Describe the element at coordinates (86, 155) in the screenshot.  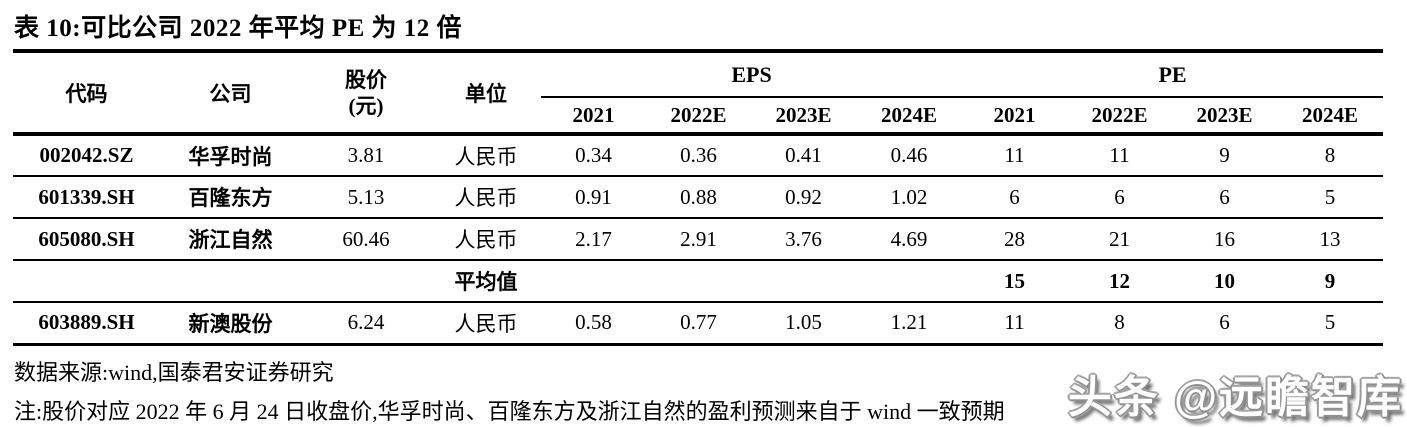
I see `cell-code: 002042.SZ` at that location.